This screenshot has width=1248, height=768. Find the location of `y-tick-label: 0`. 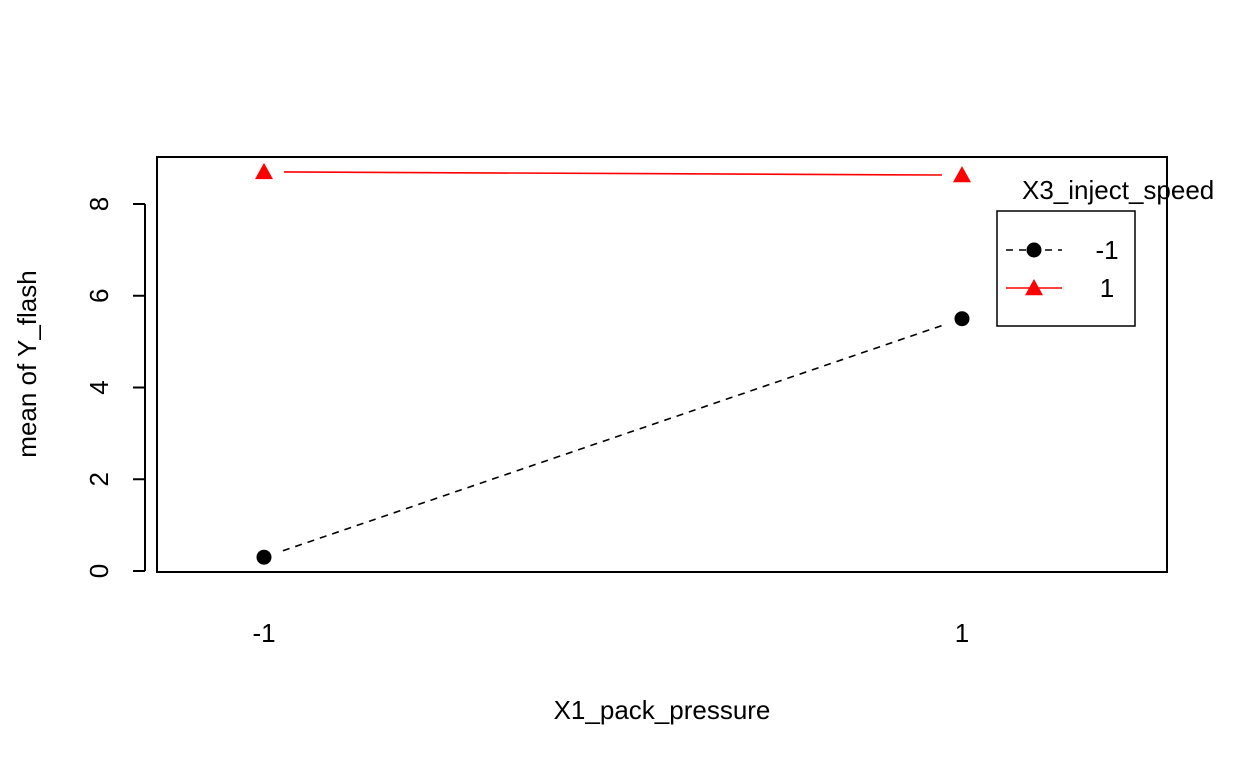

y-tick-label: 0 is located at coordinates (99, 571).